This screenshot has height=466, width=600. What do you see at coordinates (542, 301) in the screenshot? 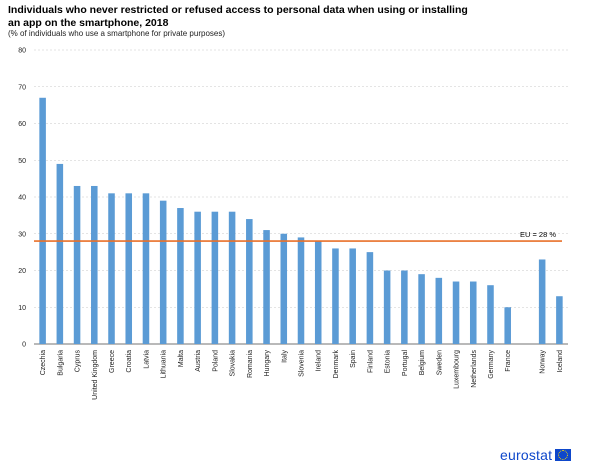
I see `bar-norway` at bounding box center [542, 301].